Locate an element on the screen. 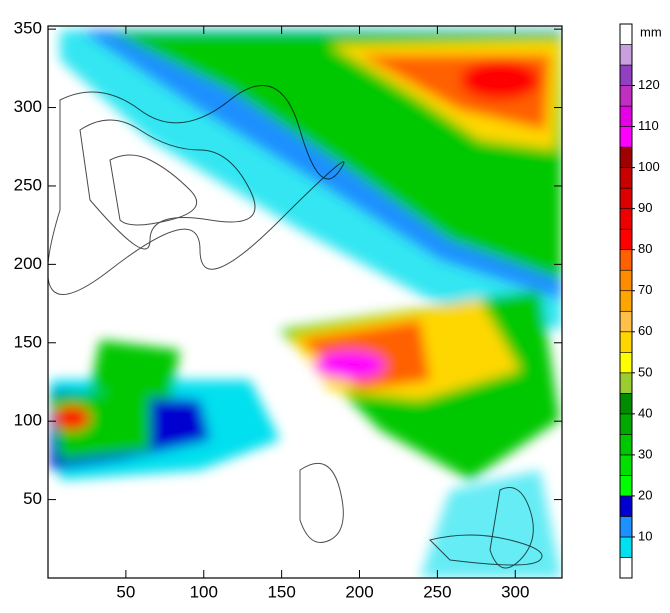  colorbar-unit: mm is located at coordinates (651, 31).